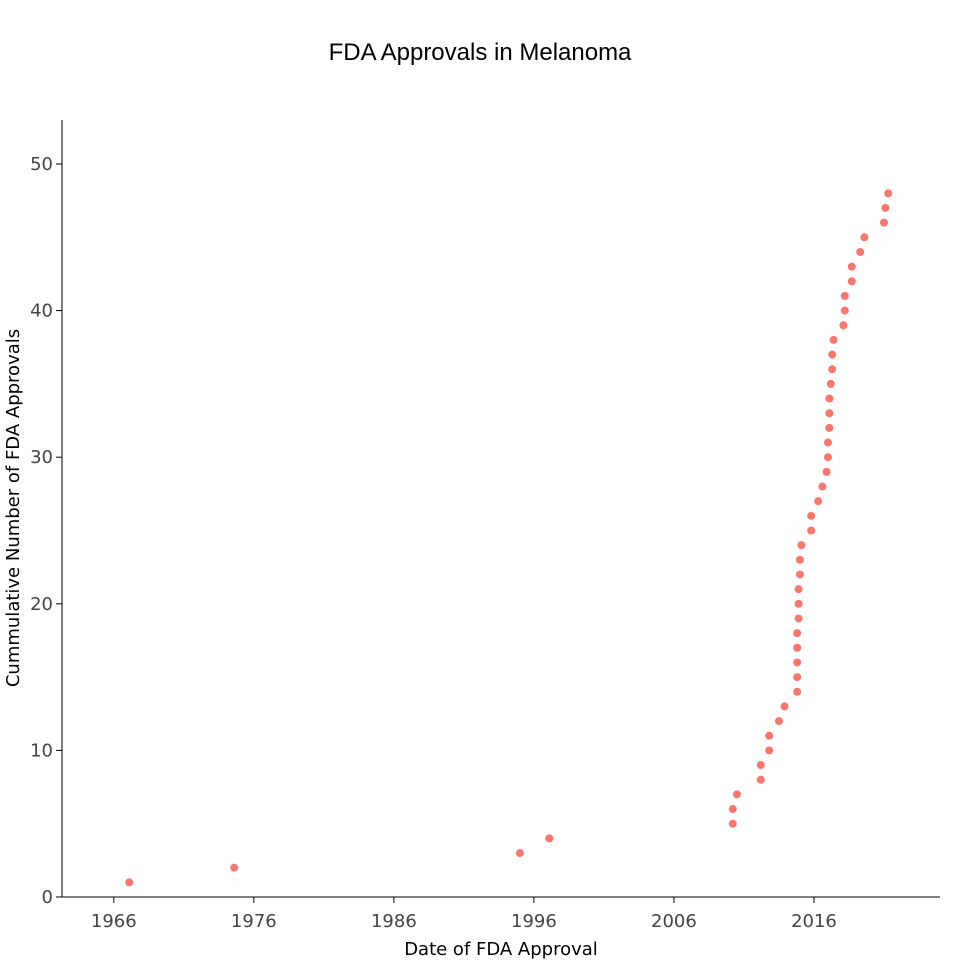  Describe the element at coordinates (464, 914) in the screenshot. I see `x-axis-ticks: 1966 1976 1986 1996 2006 2016` at that location.